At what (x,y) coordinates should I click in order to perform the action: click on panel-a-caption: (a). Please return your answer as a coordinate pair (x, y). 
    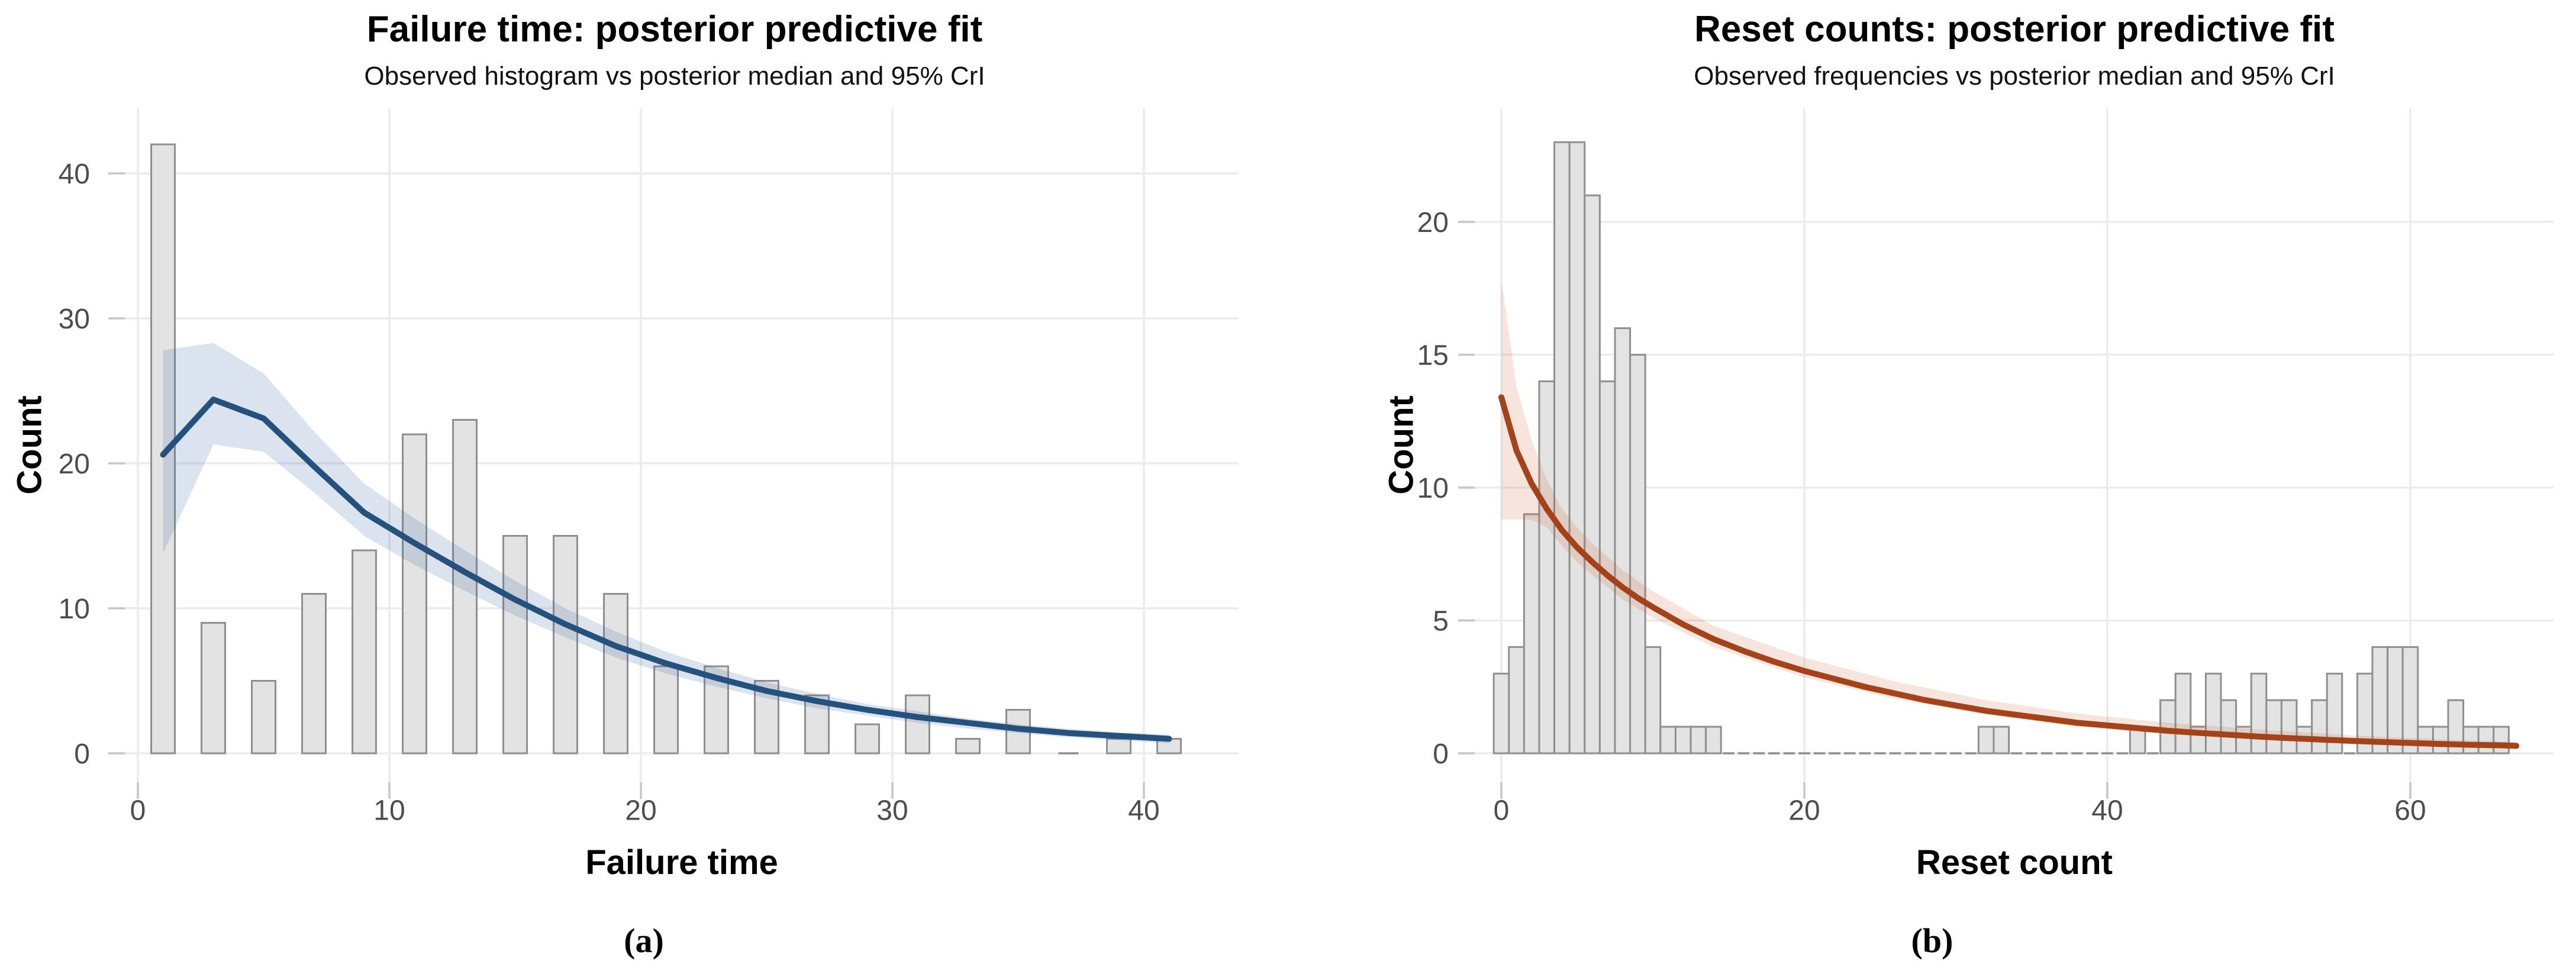
    Looking at the image, I should click on (644, 940).